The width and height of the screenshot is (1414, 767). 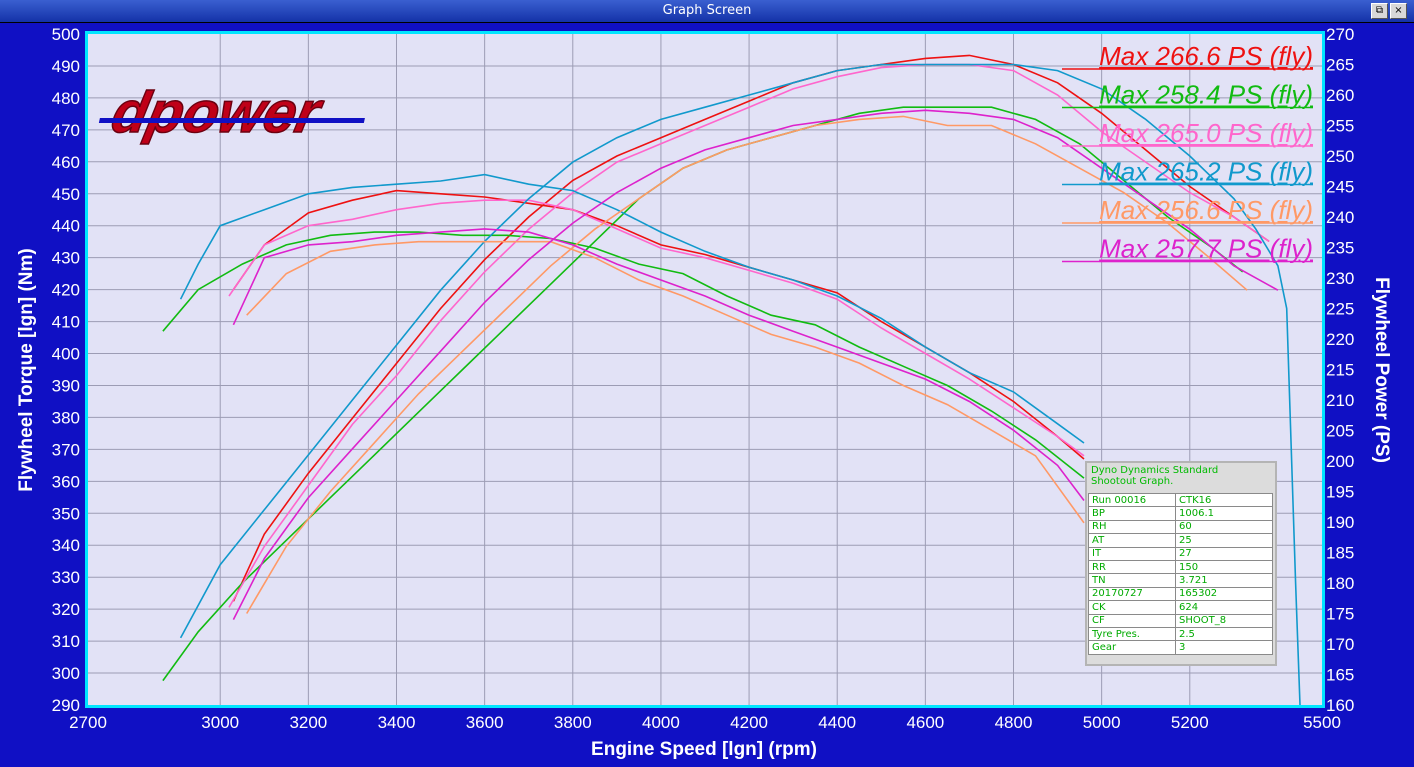 I want to click on y-left-tick-label: 310, so click(x=66, y=641).